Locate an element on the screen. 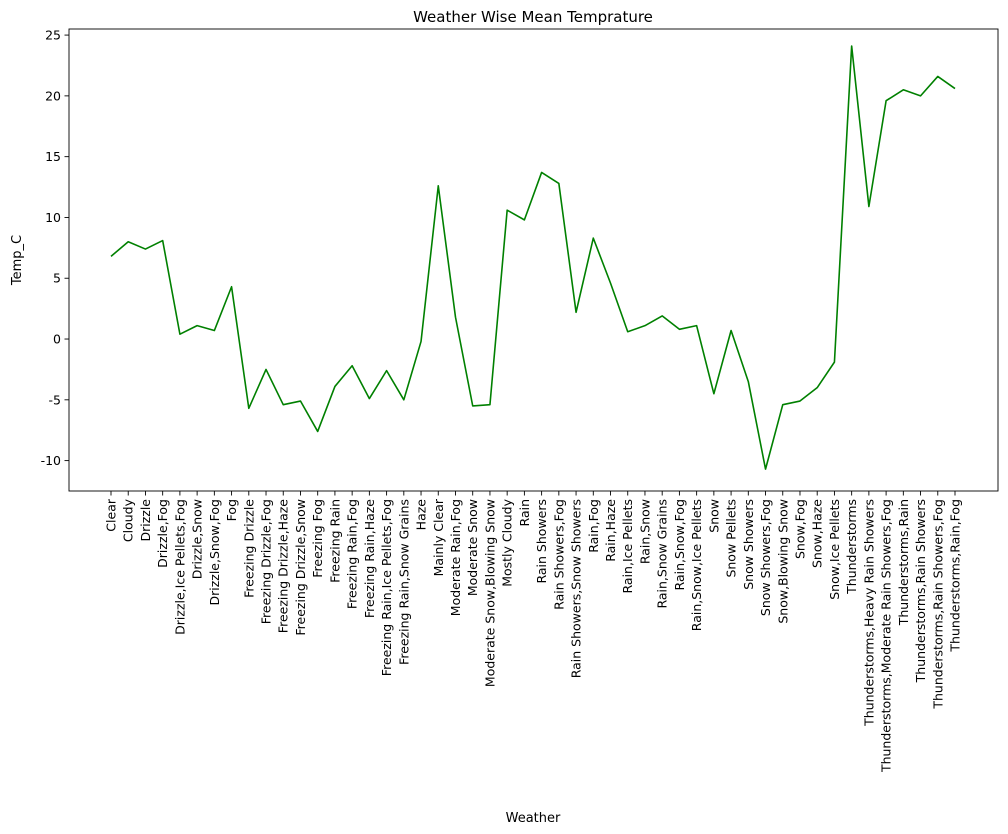 This screenshot has height=834, width=1008. y-tick-label: 0 is located at coordinates (57, 339).